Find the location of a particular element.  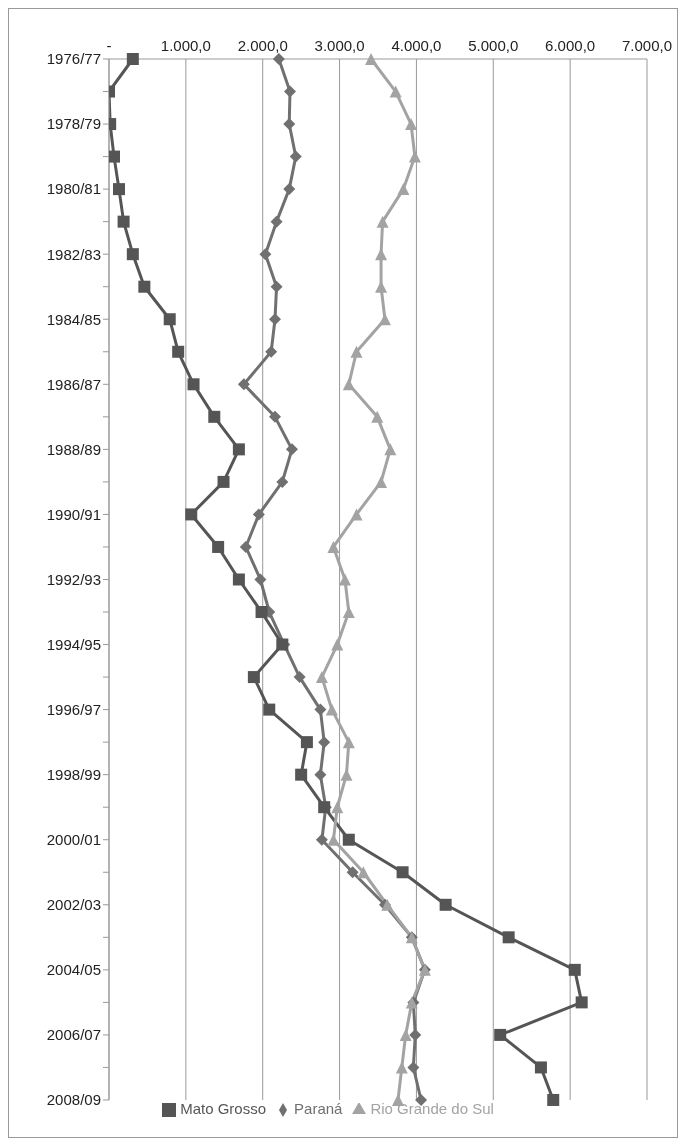

y-tick-label: 2006/07 is located at coordinates (73, 1035).